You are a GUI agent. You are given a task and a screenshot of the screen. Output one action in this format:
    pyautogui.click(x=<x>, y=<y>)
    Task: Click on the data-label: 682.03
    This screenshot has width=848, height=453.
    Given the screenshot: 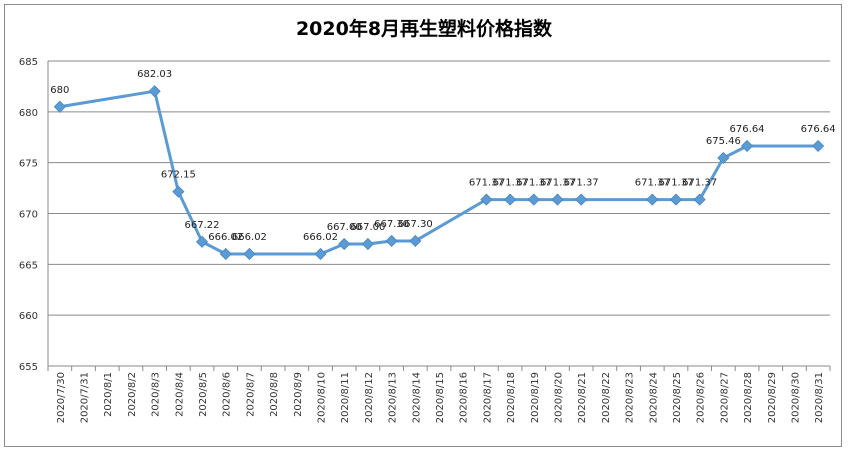 What is the action you would take?
    pyautogui.click(x=154, y=74)
    